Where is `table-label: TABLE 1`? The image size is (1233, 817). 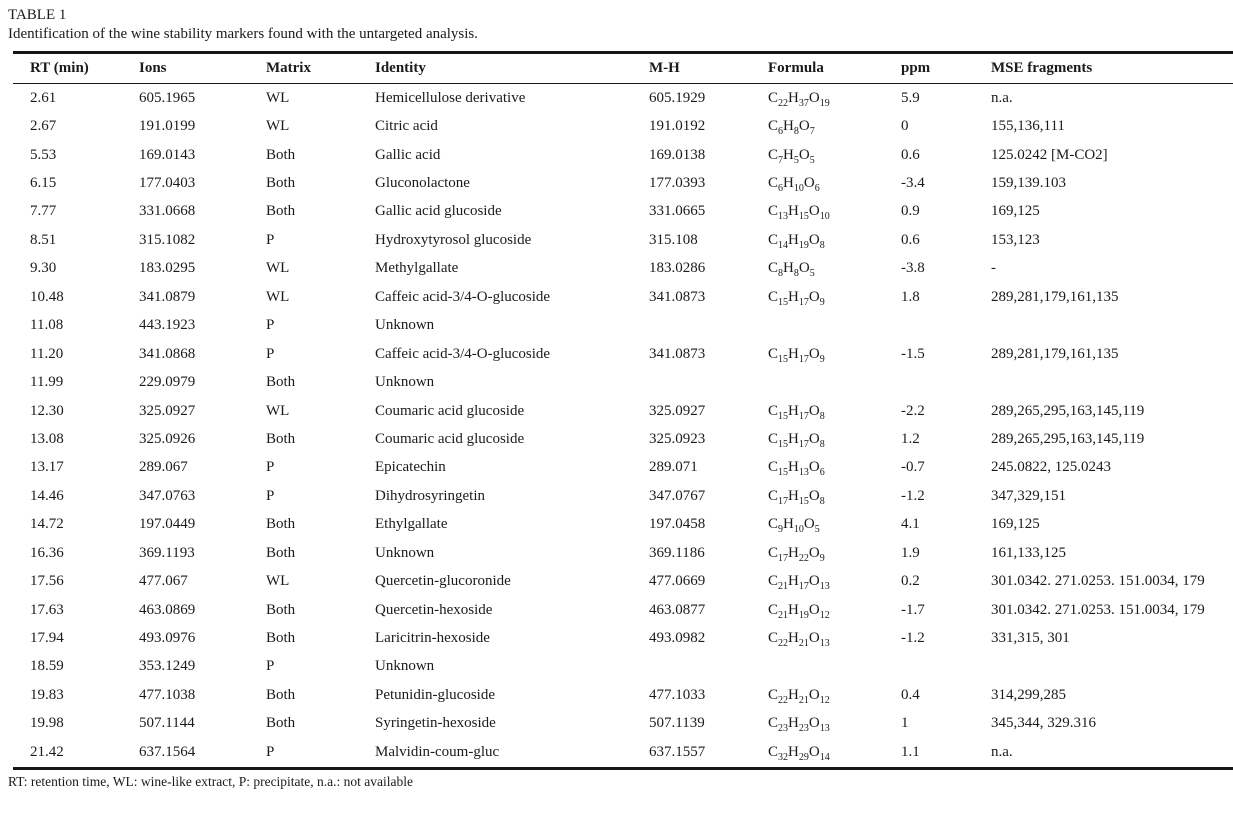 table-label: TABLE 1 is located at coordinates (37, 15).